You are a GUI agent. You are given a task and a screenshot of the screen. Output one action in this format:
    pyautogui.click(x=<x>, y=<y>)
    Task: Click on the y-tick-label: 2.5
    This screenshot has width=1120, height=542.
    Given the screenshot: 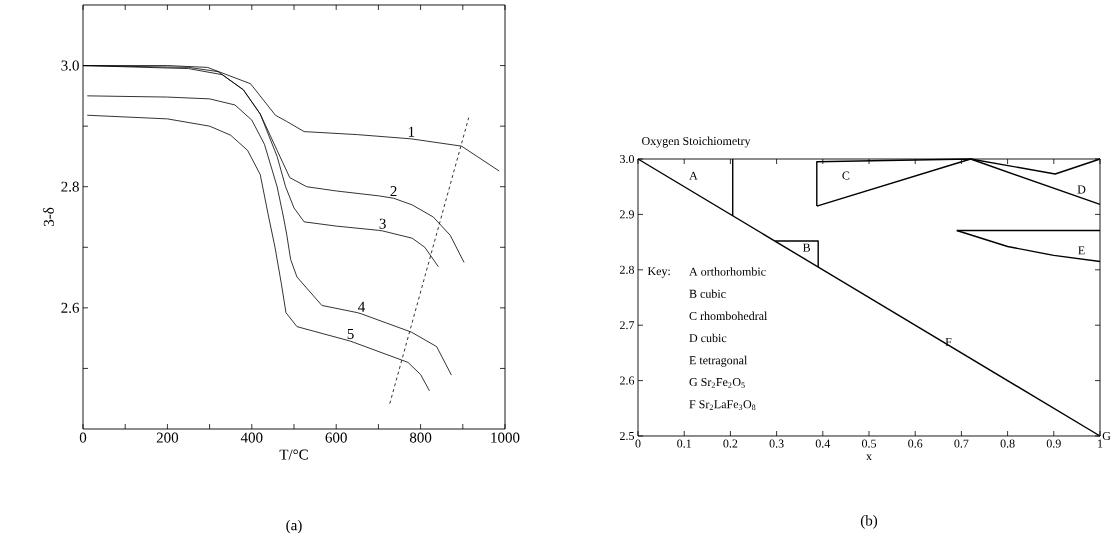 What is the action you would take?
    pyautogui.click(x=627, y=436)
    